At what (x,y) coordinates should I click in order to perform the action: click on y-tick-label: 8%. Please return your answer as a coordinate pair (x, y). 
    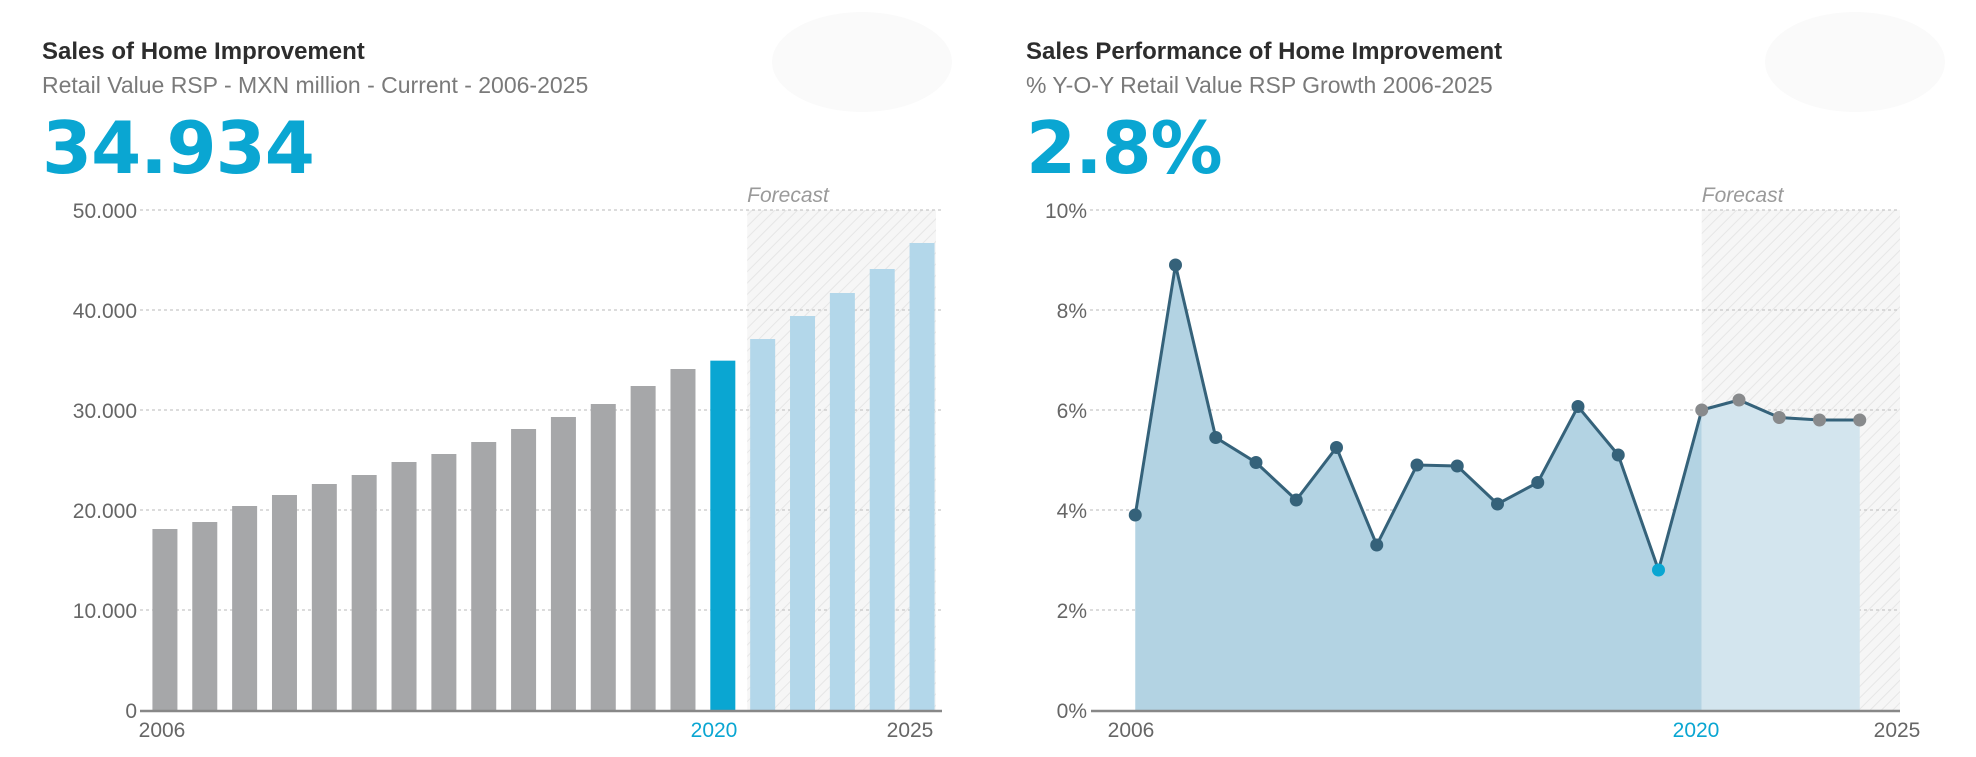
    Looking at the image, I should click on (1072, 311).